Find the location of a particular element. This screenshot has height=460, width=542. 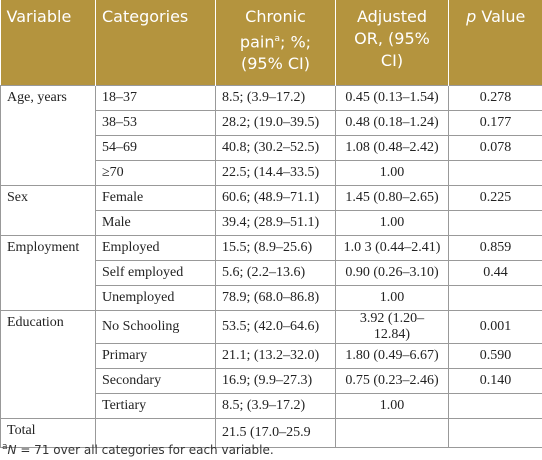

header-cell: p Value is located at coordinates (495, 43).